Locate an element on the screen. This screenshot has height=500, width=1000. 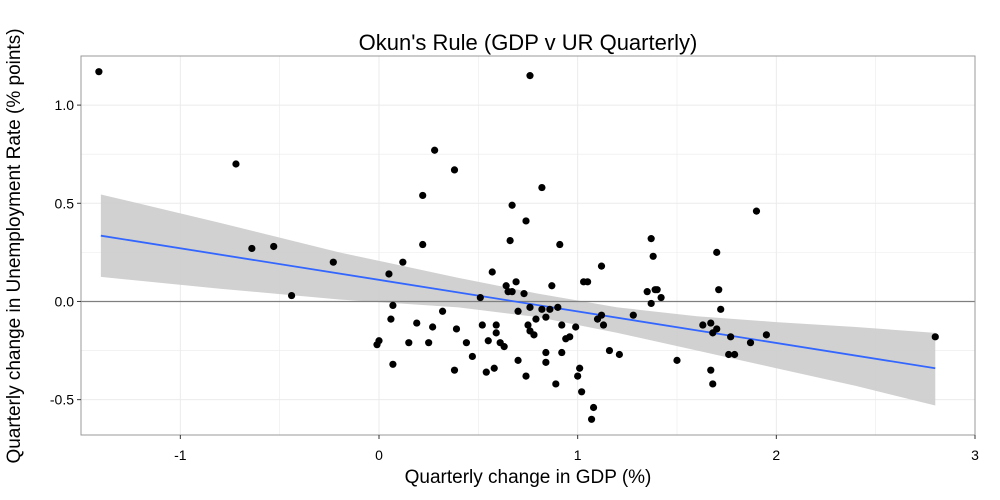
x-tick-label: -1 is located at coordinates (180, 455).